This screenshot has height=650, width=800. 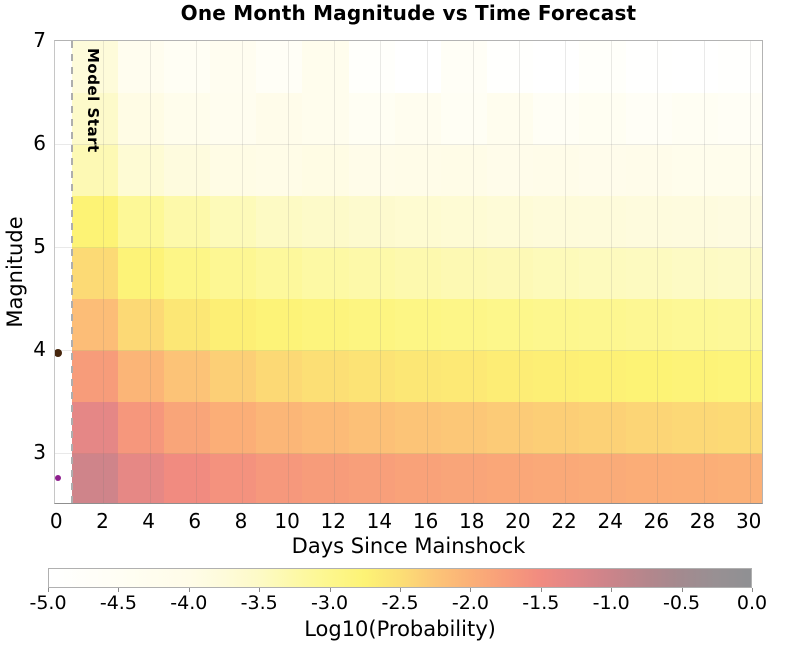 What do you see at coordinates (541, 603) in the screenshot?
I see `colorbar-tick-label: -1.5` at bounding box center [541, 603].